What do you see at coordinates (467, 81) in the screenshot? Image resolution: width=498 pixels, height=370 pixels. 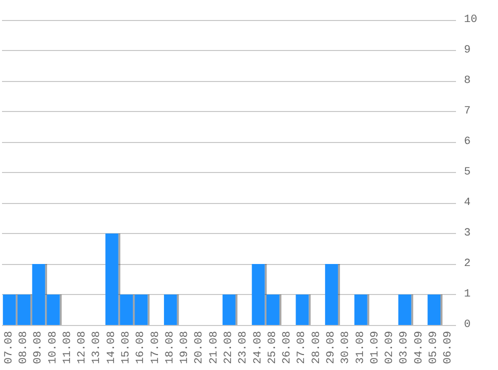 I see `y-tick-label: 8` at bounding box center [467, 81].